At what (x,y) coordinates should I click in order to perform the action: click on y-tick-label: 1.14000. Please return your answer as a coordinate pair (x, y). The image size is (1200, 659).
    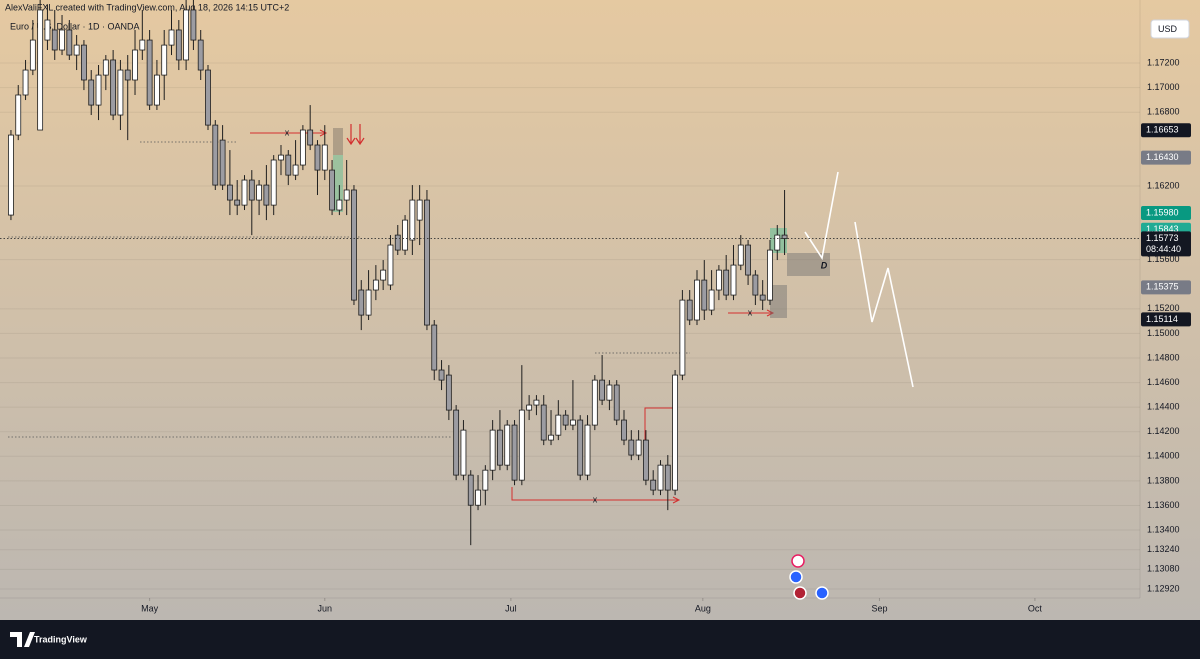
    Looking at the image, I should click on (1163, 456).